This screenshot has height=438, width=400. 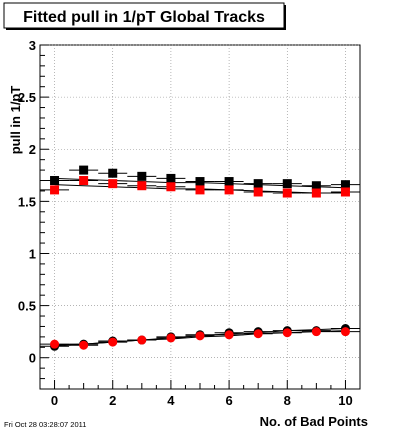 I want to click on title-box-shadow, so click(x=146, y=29).